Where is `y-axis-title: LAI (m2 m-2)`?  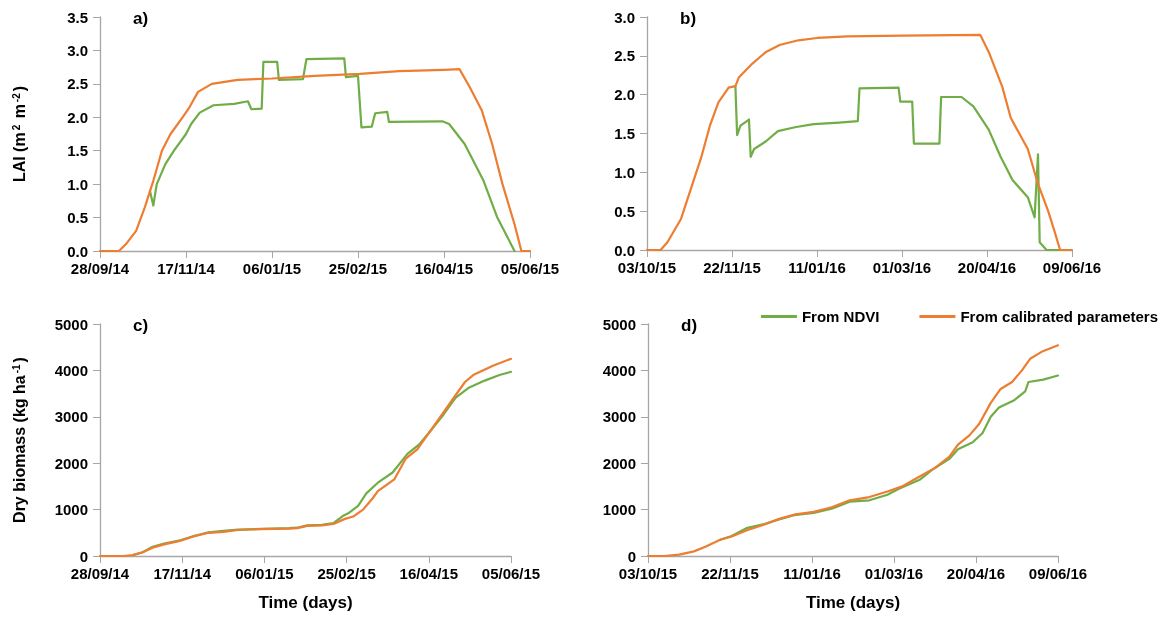
y-axis-title: LAI (m2 m-2) is located at coordinates (19, 134).